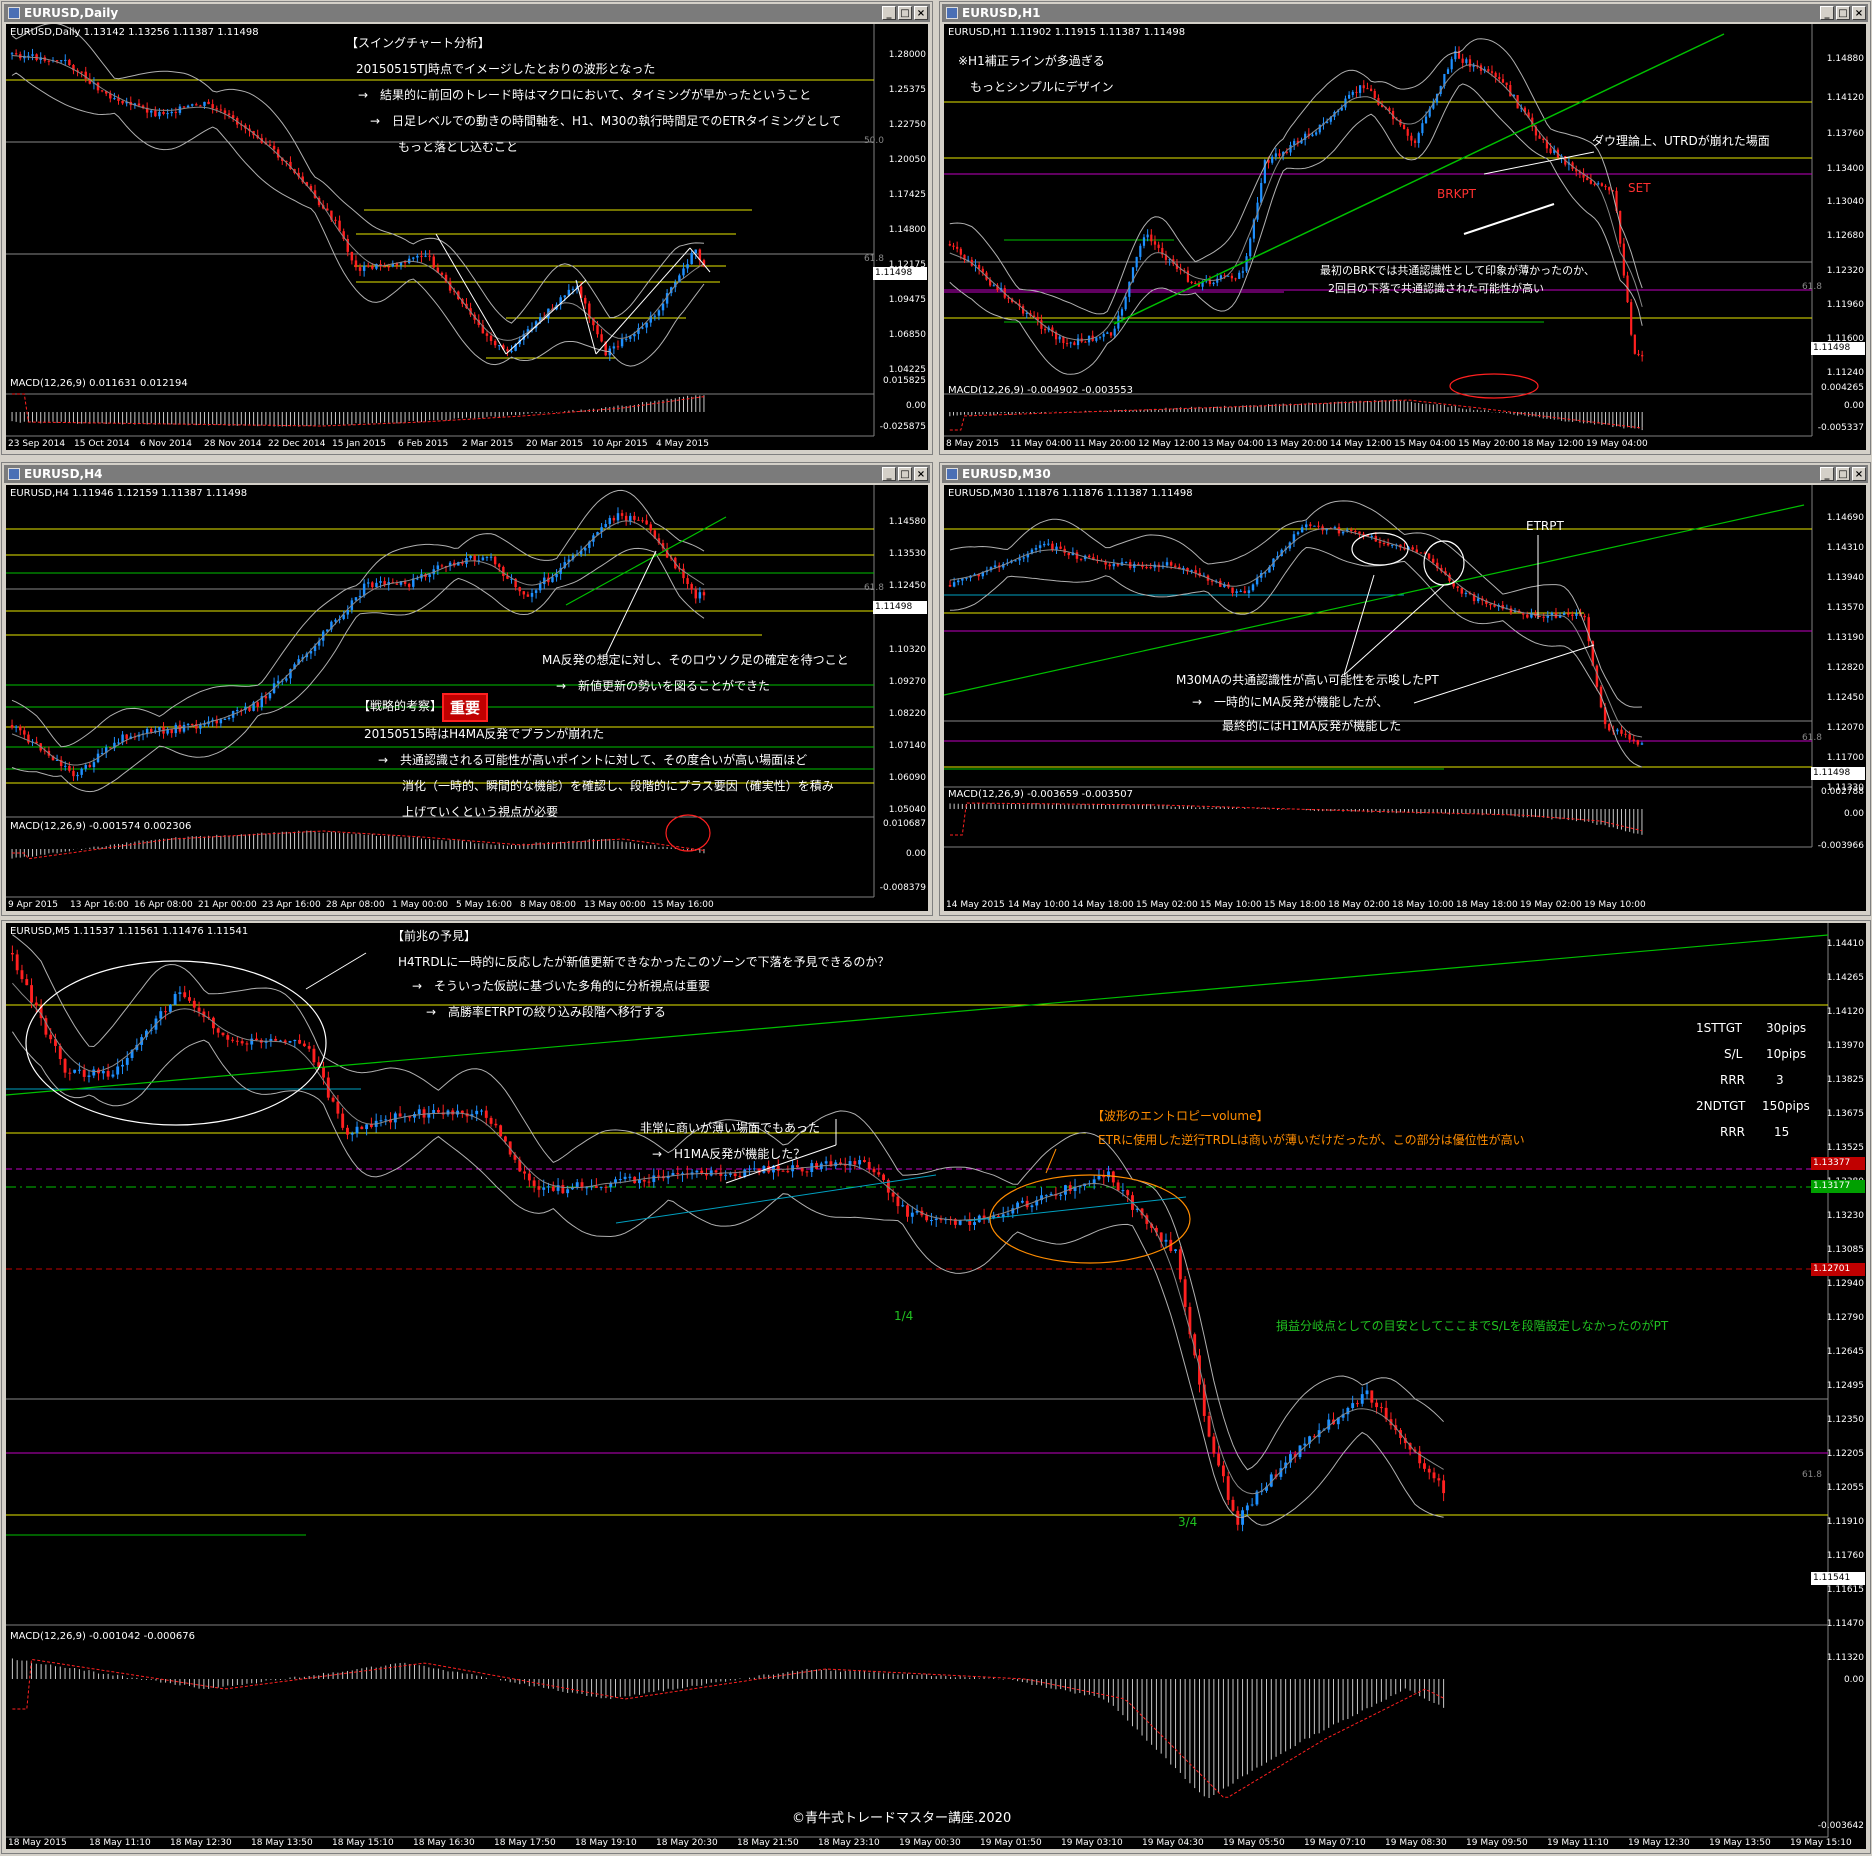  I want to click on time-label: 18 May 2015, so click(37, 1843).